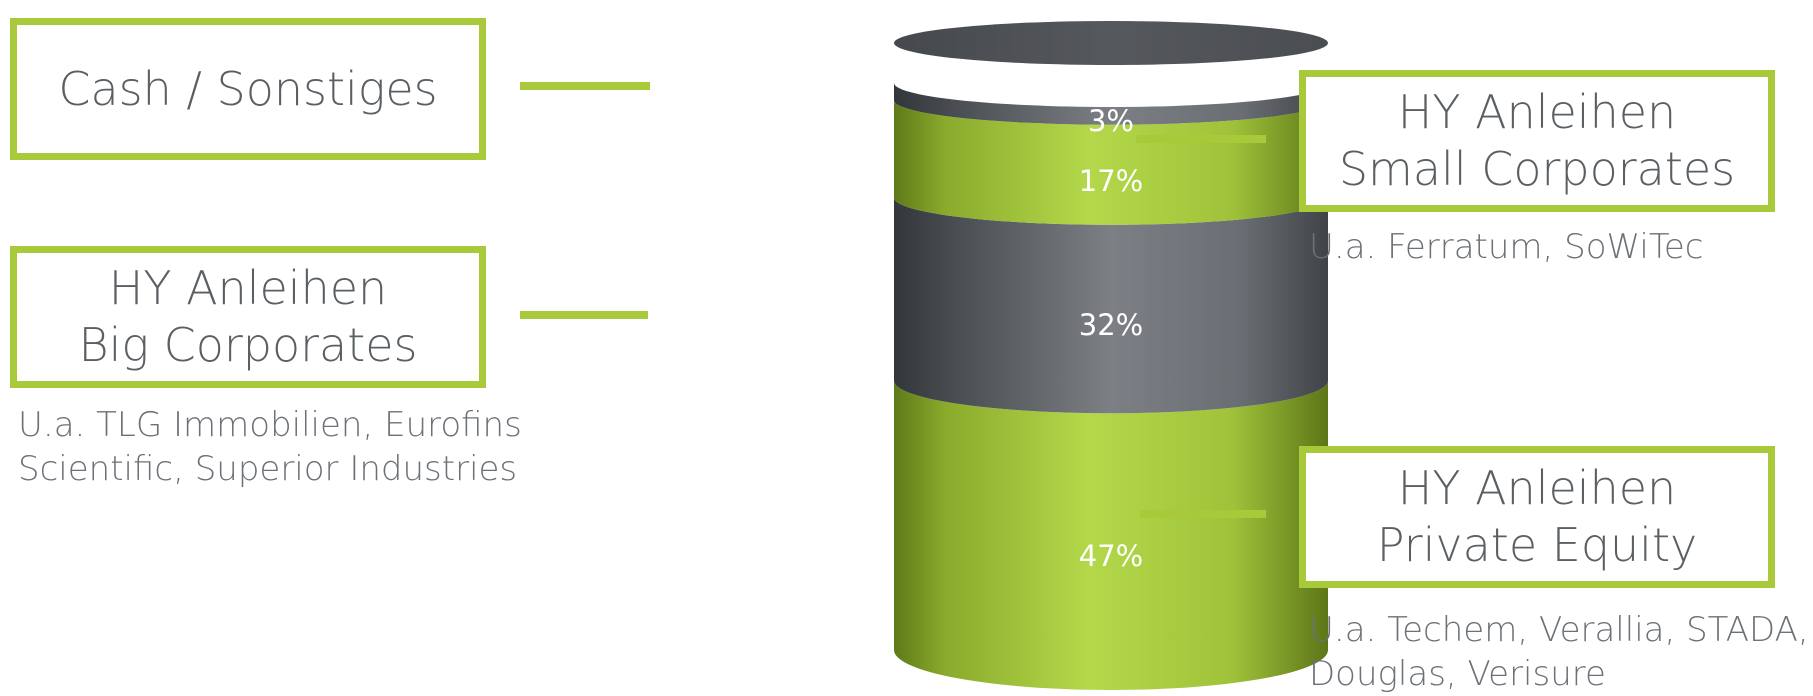 The image size is (1813, 696). Describe the element at coordinates (1111, 43) in the screenshot. I see `cylinder-top` at that location.